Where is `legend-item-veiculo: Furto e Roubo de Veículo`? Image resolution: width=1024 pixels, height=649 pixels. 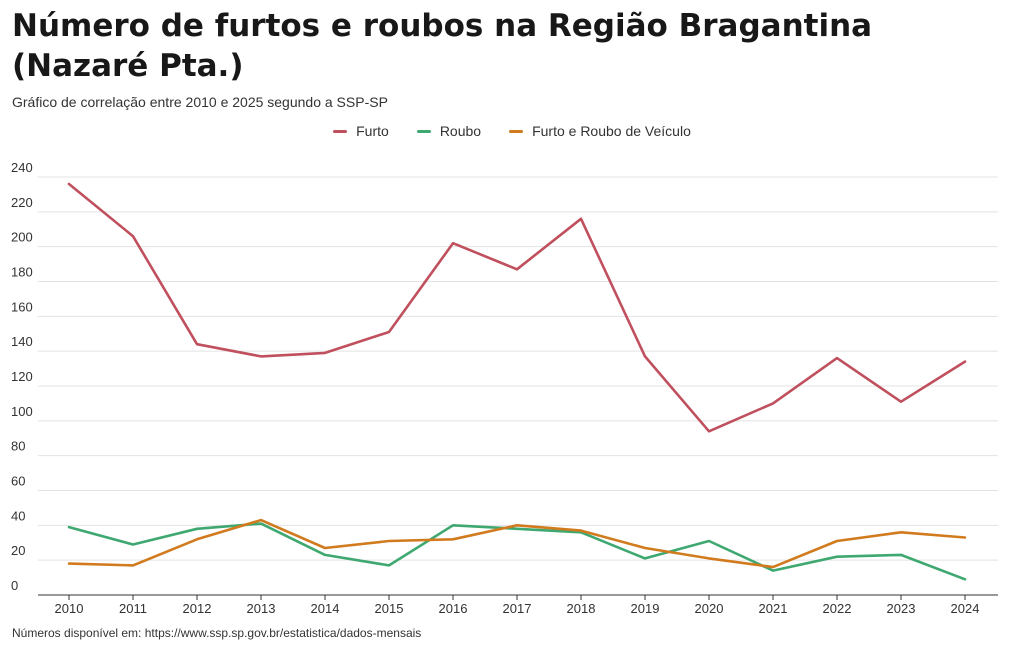 legend-item-veiculo: Furto e Roubo de Veículo is located at coordinates (600, 131).